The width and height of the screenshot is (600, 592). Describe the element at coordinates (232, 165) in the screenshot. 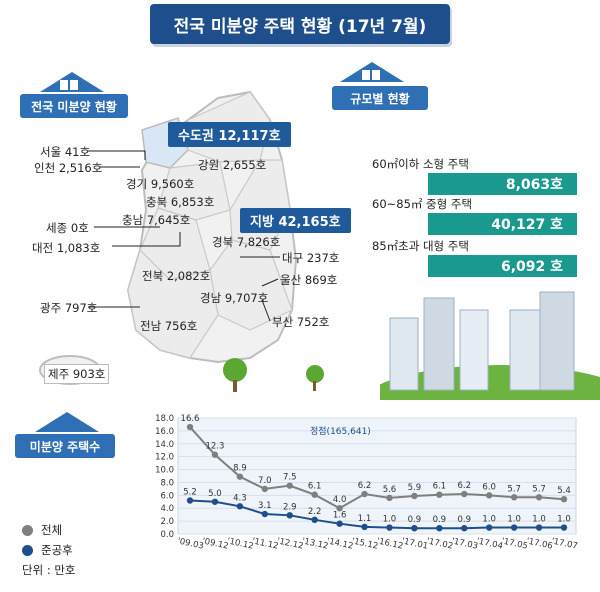

I see `region-gangwon: 강원 2,655호` at that location.